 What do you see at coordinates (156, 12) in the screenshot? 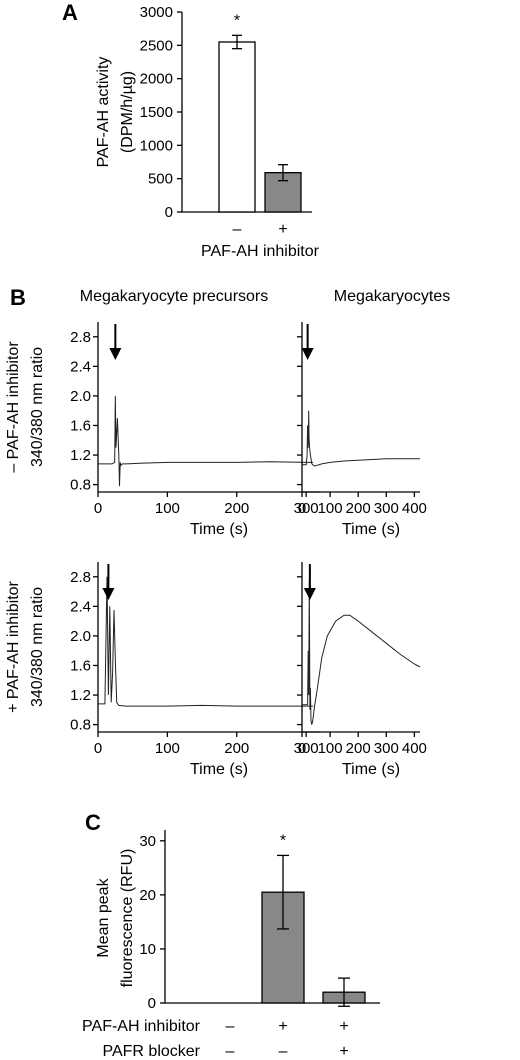
I see `y-tick-label-a: 3000` at bounding box center [156, 12].